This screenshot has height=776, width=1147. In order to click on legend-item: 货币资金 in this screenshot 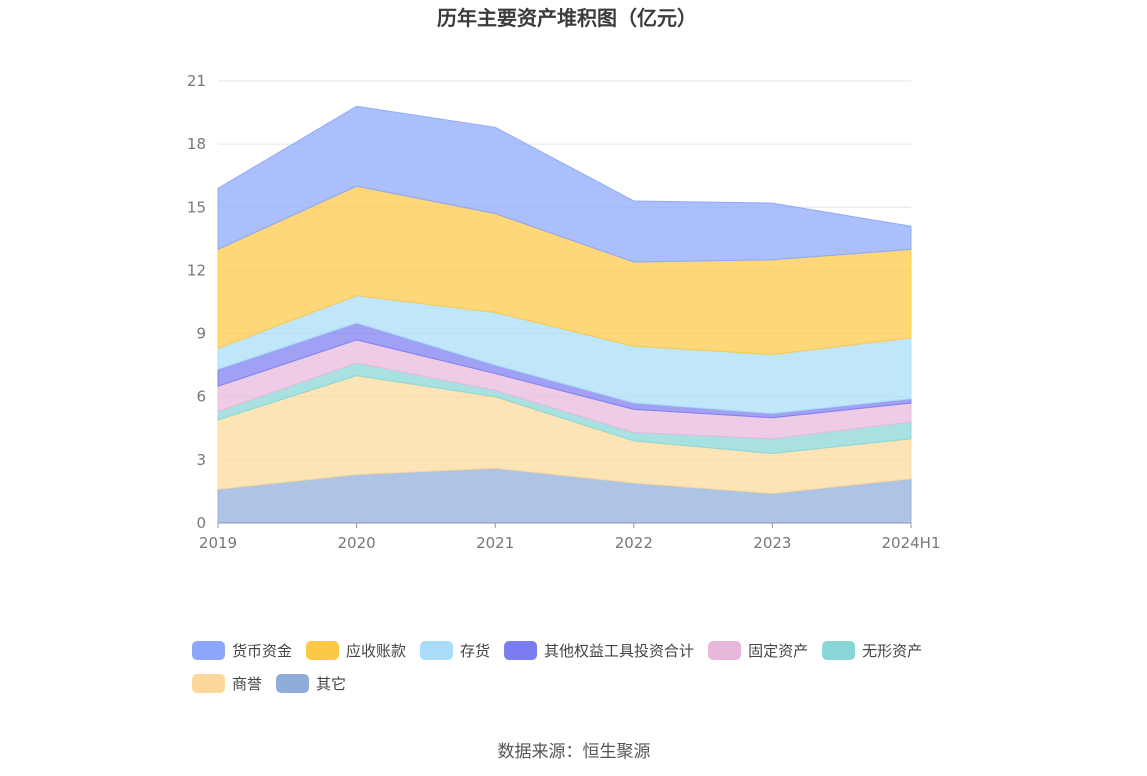, I will do `click(242, 650)`.